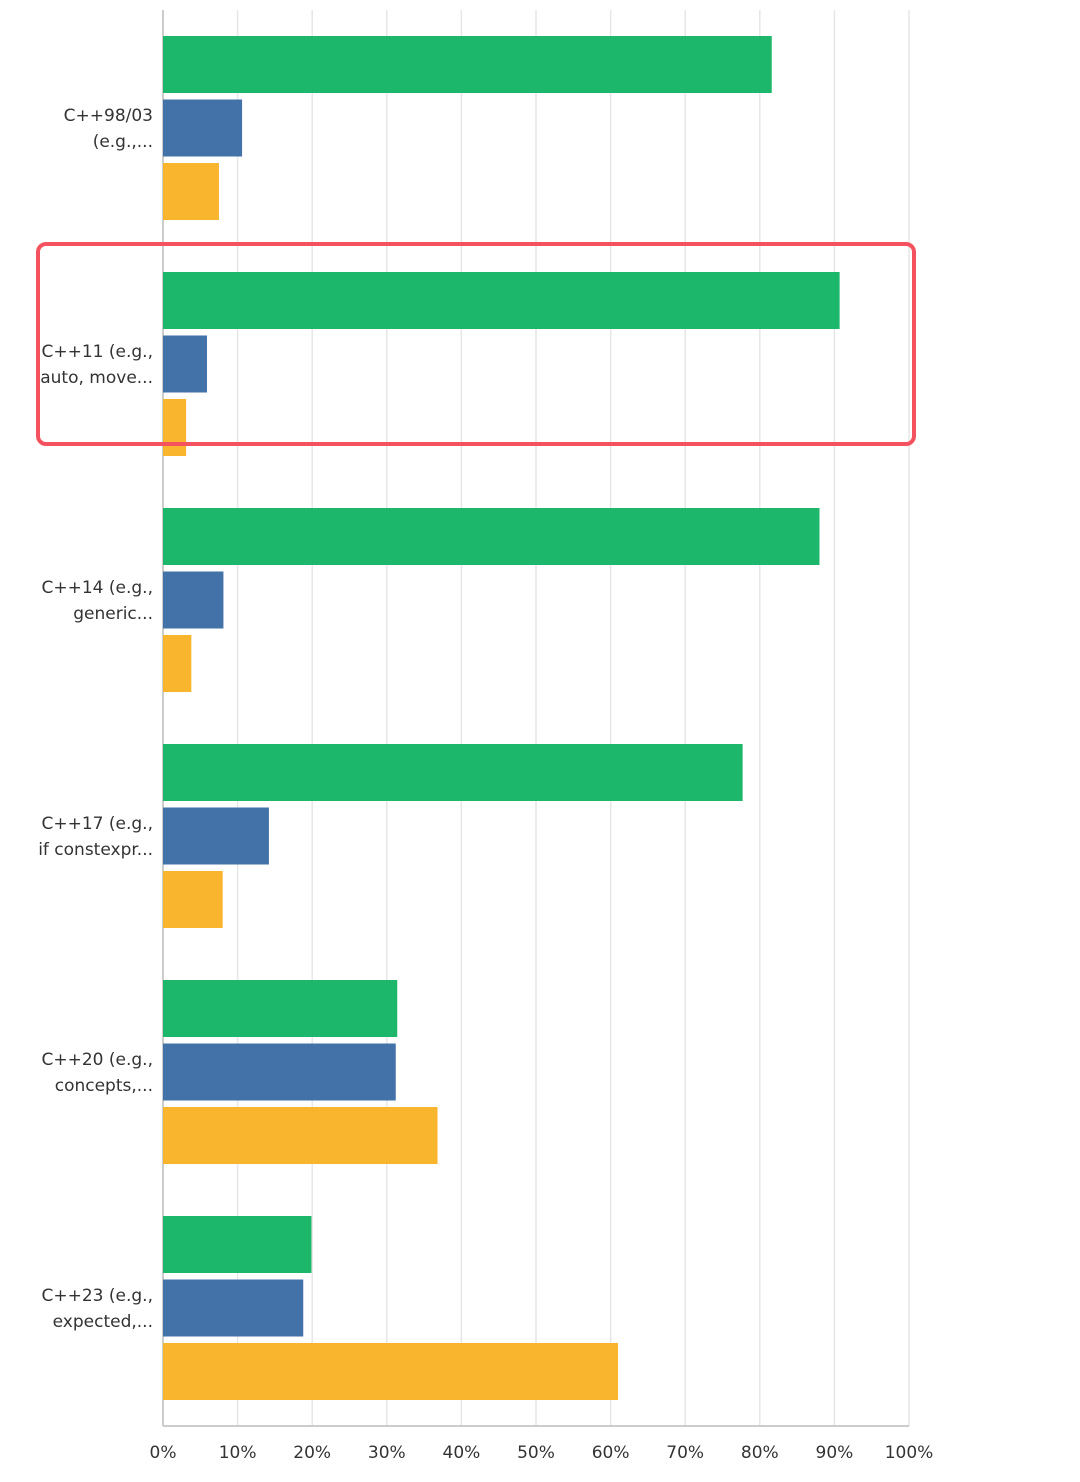 The image size is (1080, 1482). What do you see at coordinates (98, 1296) in the screenshot?
I see `category-label: C++23 (e.g.,` at bounding box center [98, 1296].